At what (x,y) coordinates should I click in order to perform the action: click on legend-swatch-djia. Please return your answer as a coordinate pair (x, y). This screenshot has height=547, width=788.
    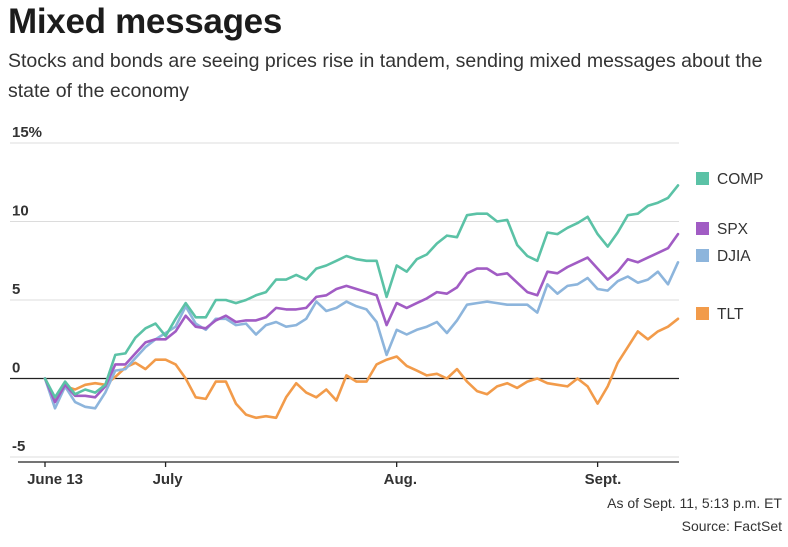
    Looking at the image, I should click on (702, 255).